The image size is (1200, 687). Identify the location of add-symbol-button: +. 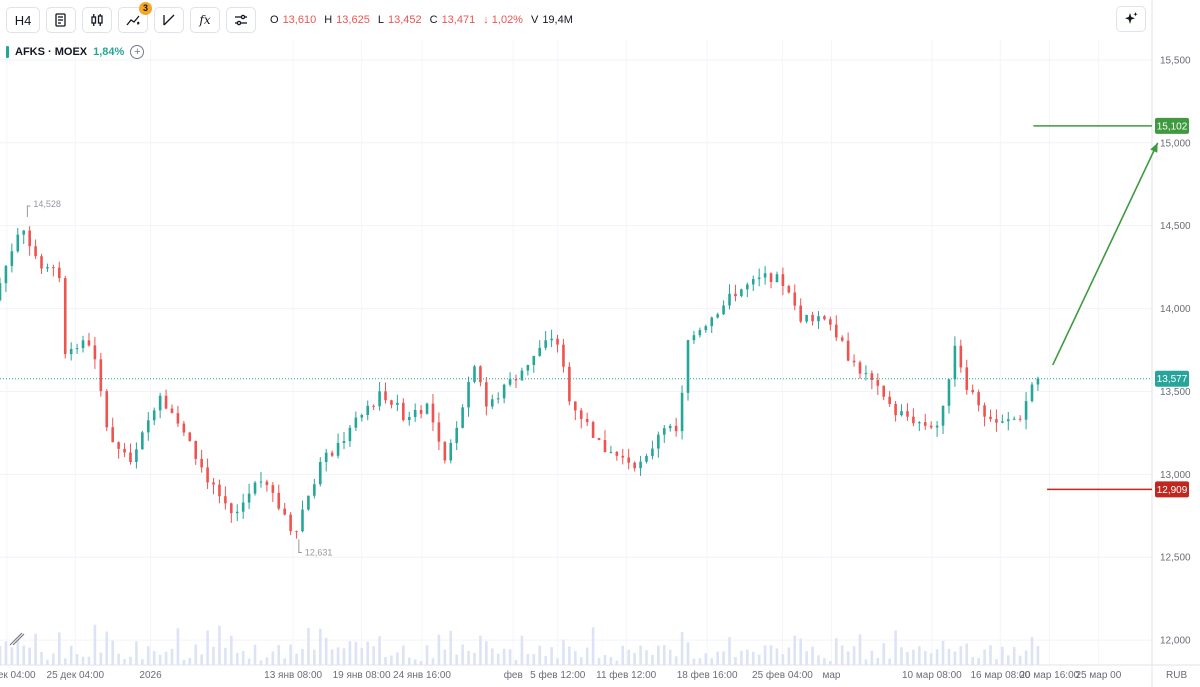
(137, 52).